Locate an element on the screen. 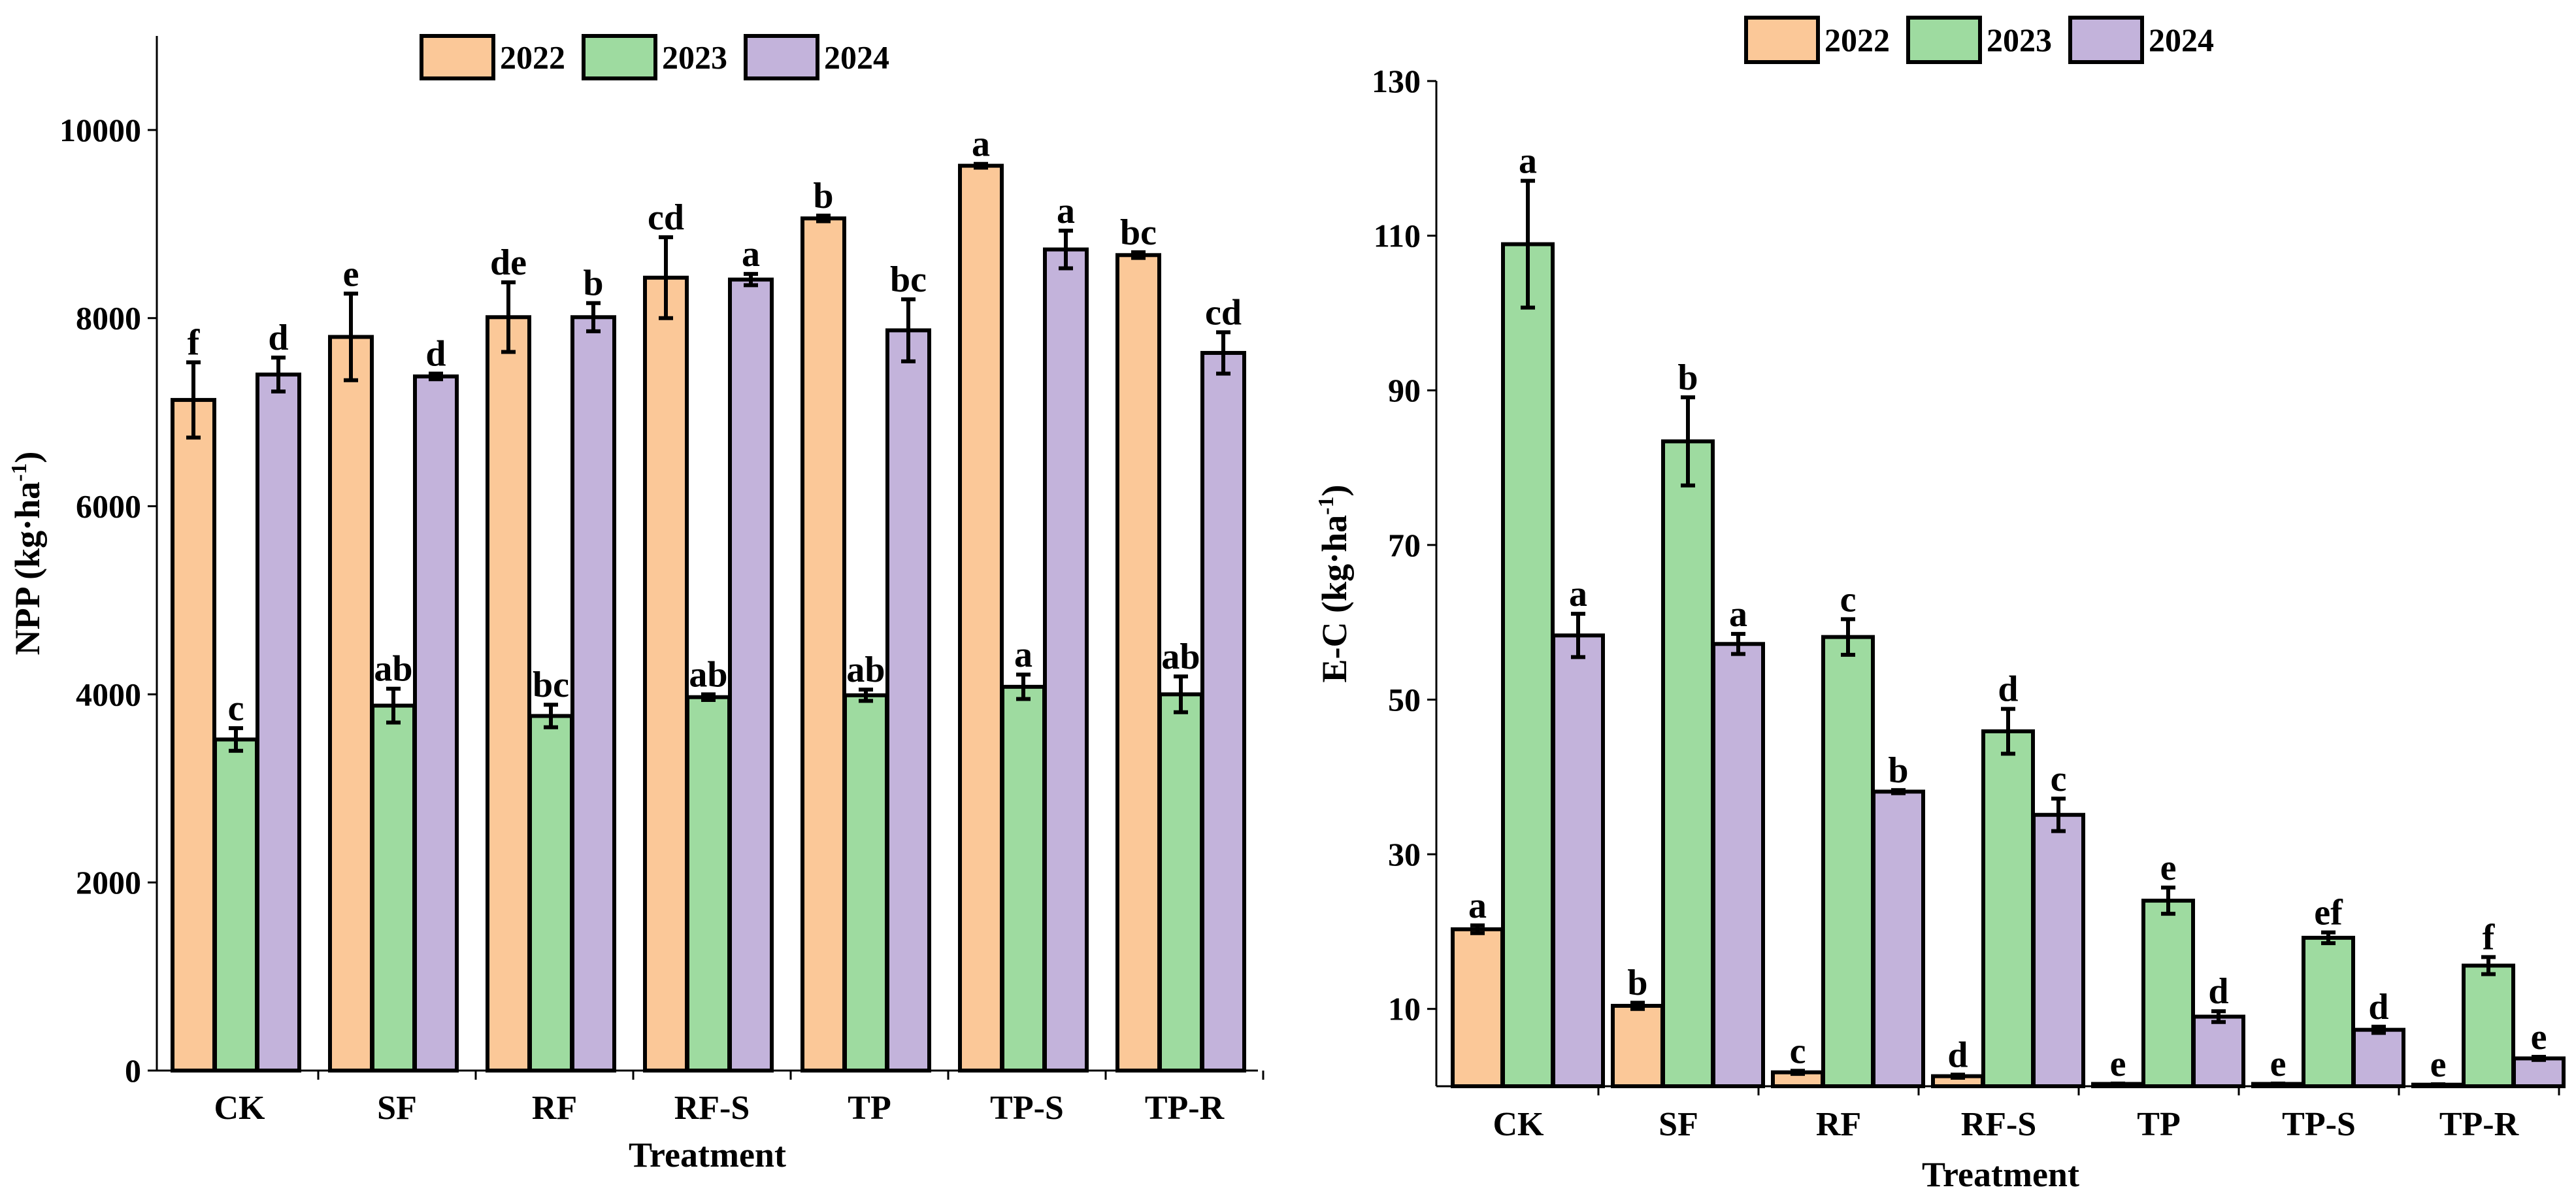 The height and width of the screenshot is (1198, 2576). y-axis-title-main: E-C (kg·ha is located at coordinates (1334, 599).